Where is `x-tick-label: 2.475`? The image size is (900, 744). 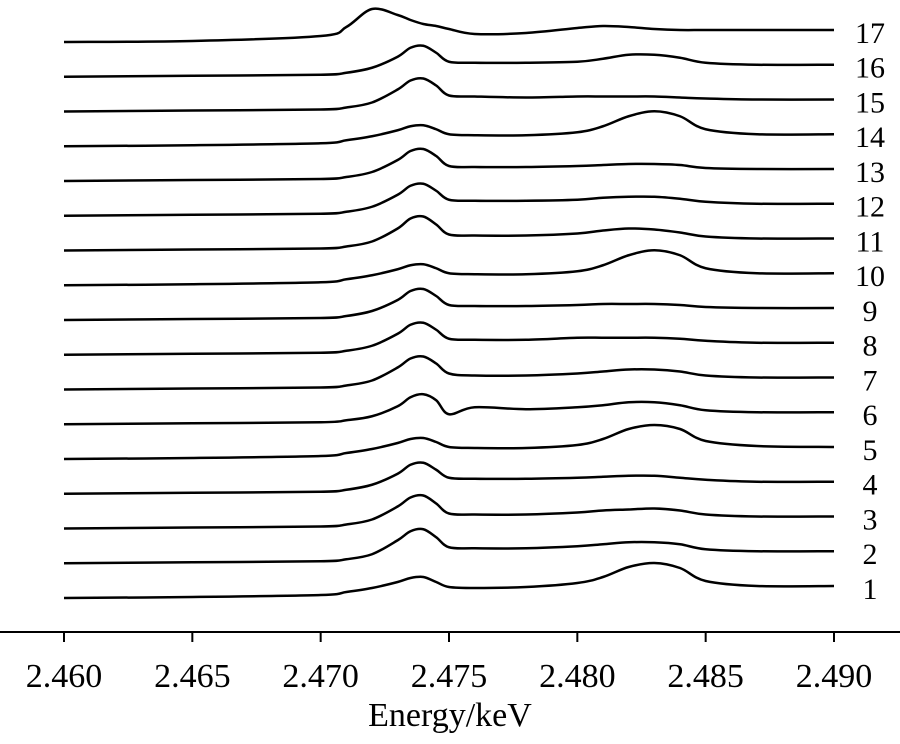 x-tick-label: 2.475 is located at coordinates (449, 676).